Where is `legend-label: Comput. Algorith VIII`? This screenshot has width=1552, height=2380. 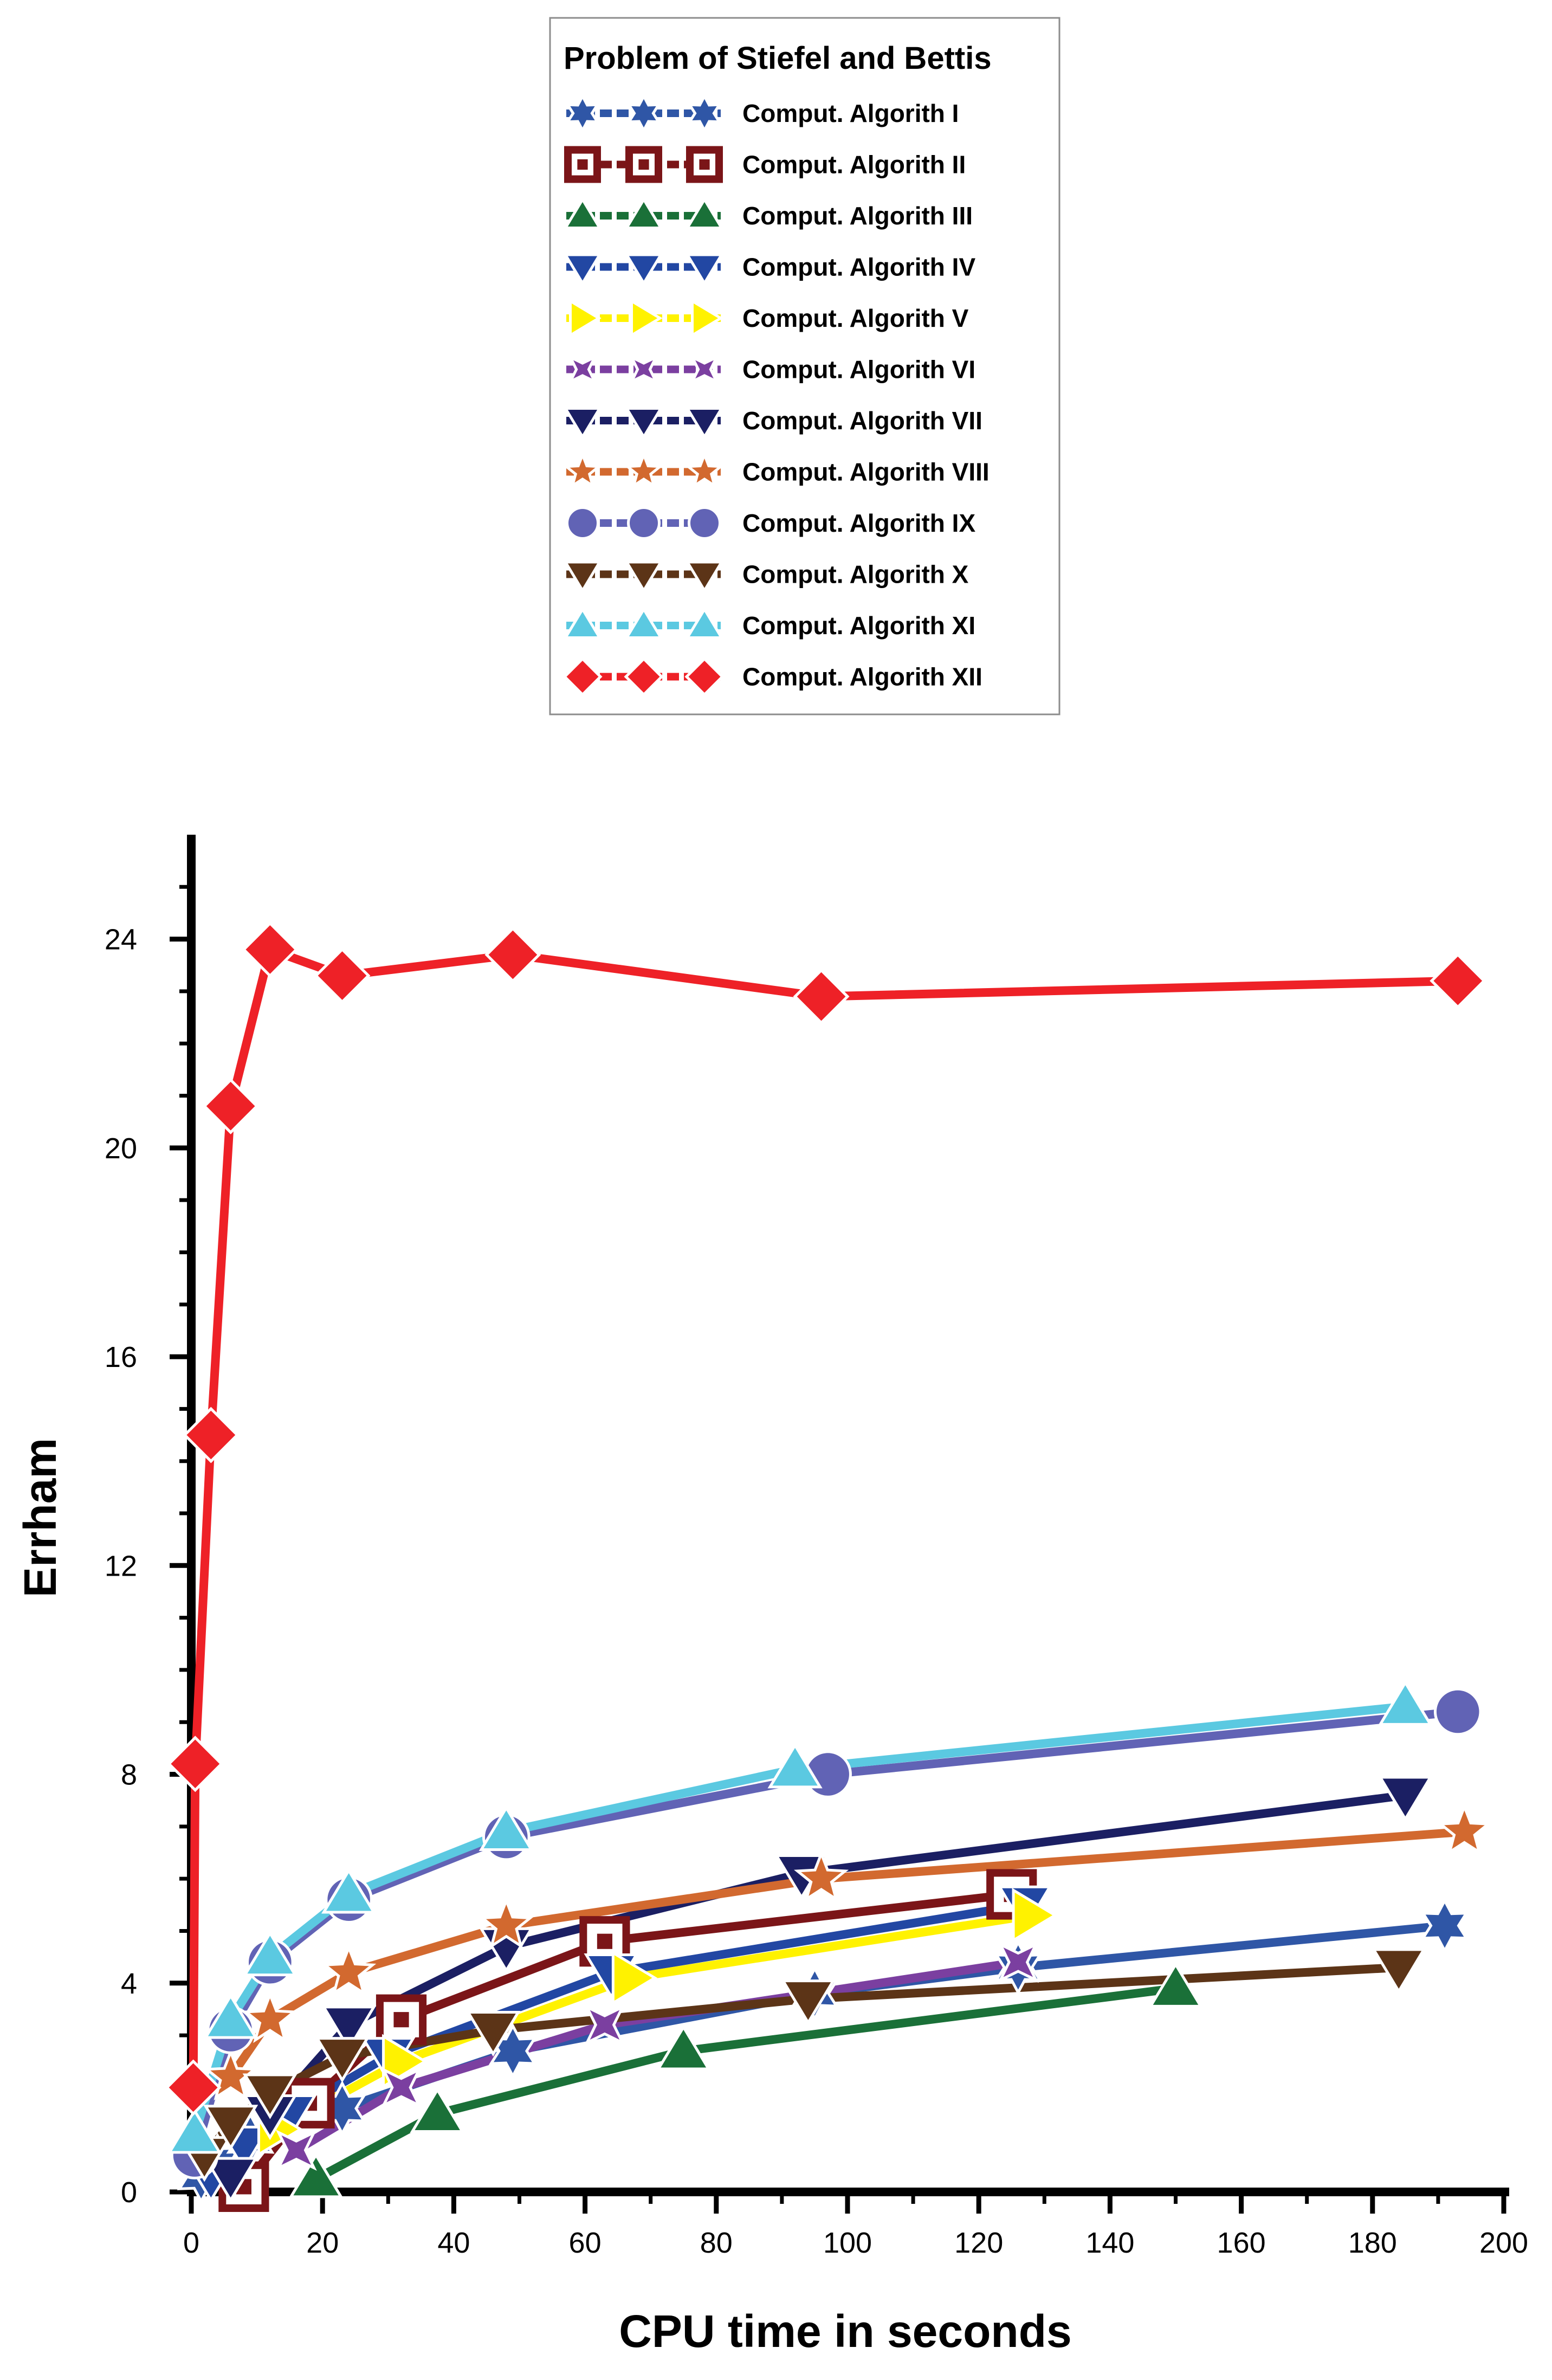
legend-label: Comput. Algorith VIII is located at coordinates (866, 472).